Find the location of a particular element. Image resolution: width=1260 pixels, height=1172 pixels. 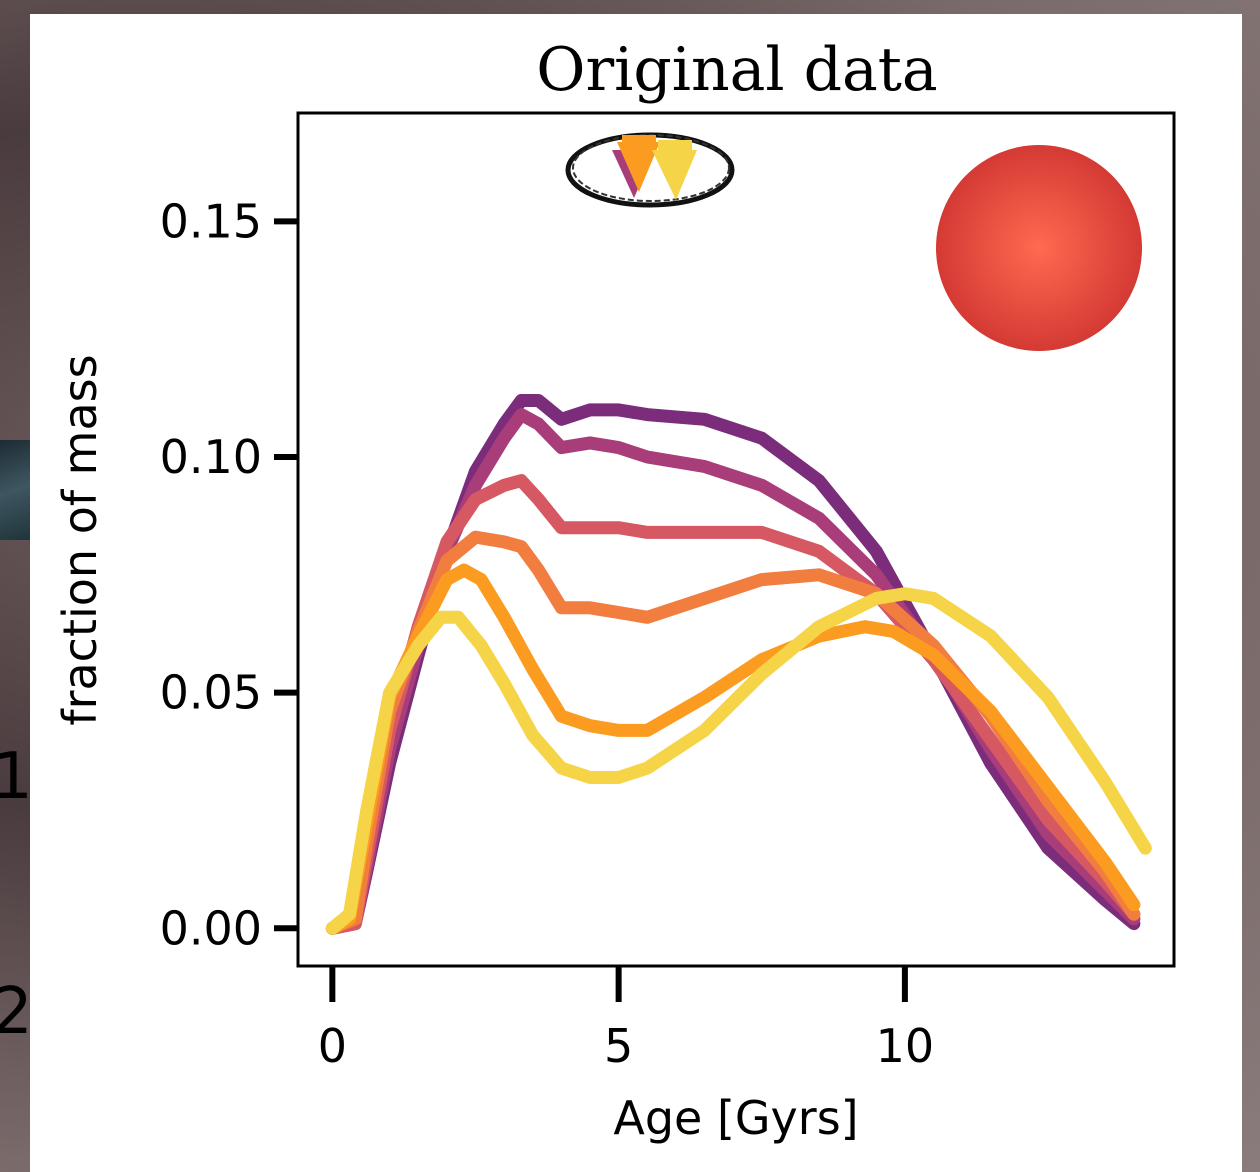

x-tick-label: 0 is located at coordinates (332, 1046).